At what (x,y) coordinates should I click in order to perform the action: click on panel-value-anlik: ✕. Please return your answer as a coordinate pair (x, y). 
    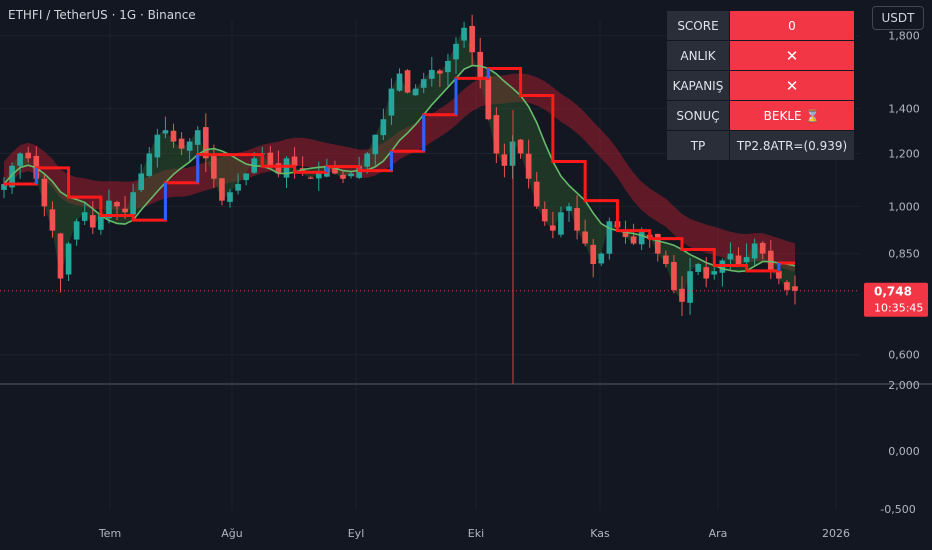
    Looking at the image, I should click on (792, 55).